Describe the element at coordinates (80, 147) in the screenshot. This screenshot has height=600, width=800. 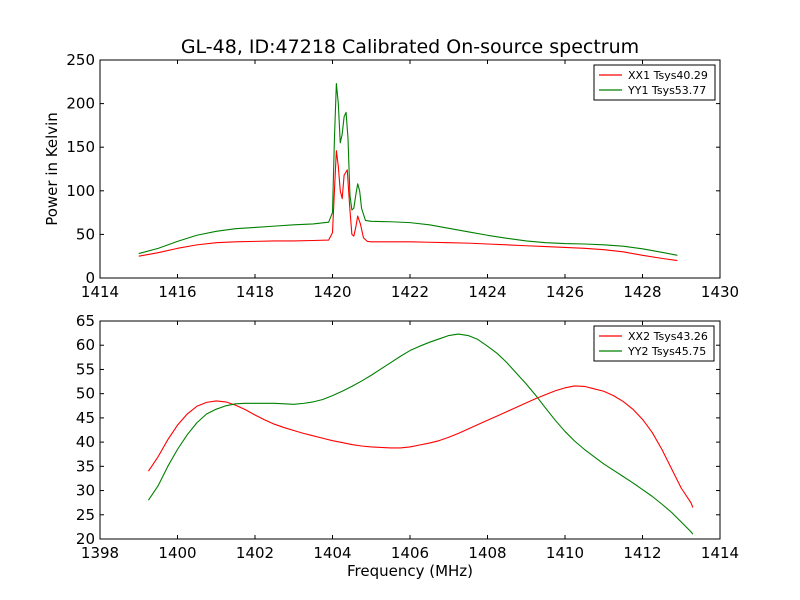
I see `y-tick-label: 150` at that location.